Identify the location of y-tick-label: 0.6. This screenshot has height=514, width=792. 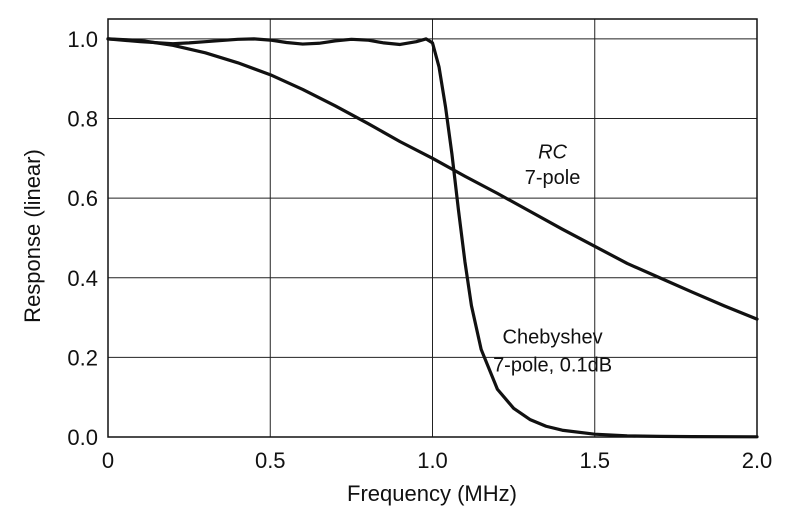
(82, 198).